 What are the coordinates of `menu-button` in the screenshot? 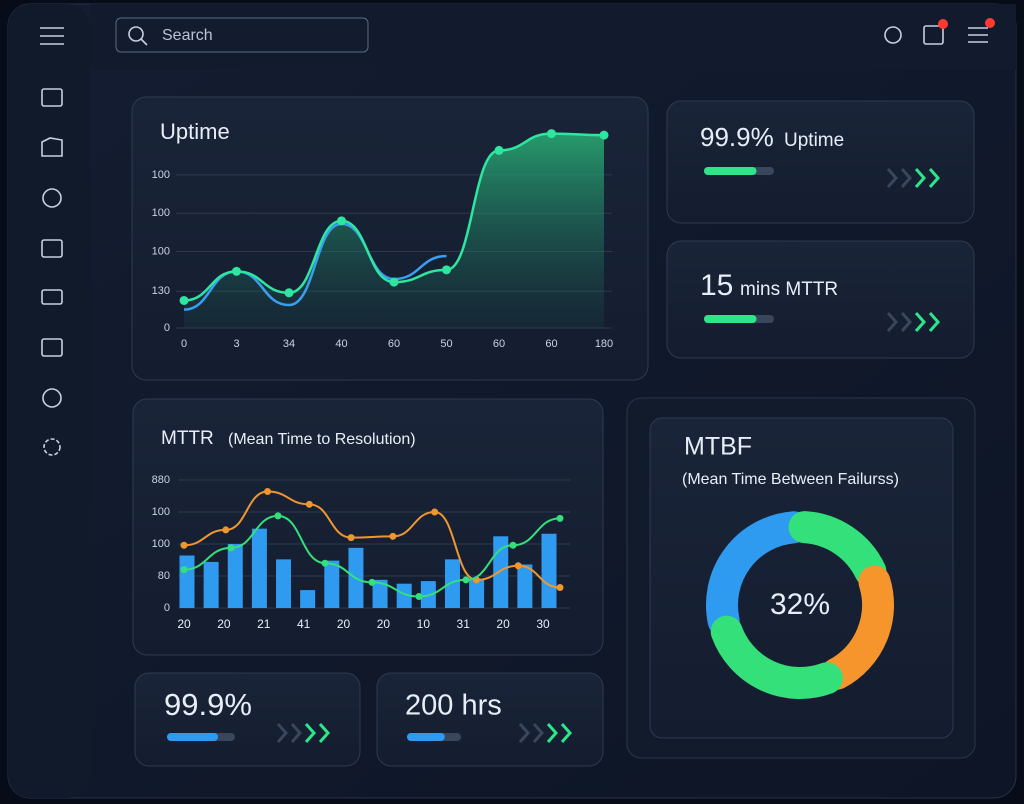 It's located at (52, 36).